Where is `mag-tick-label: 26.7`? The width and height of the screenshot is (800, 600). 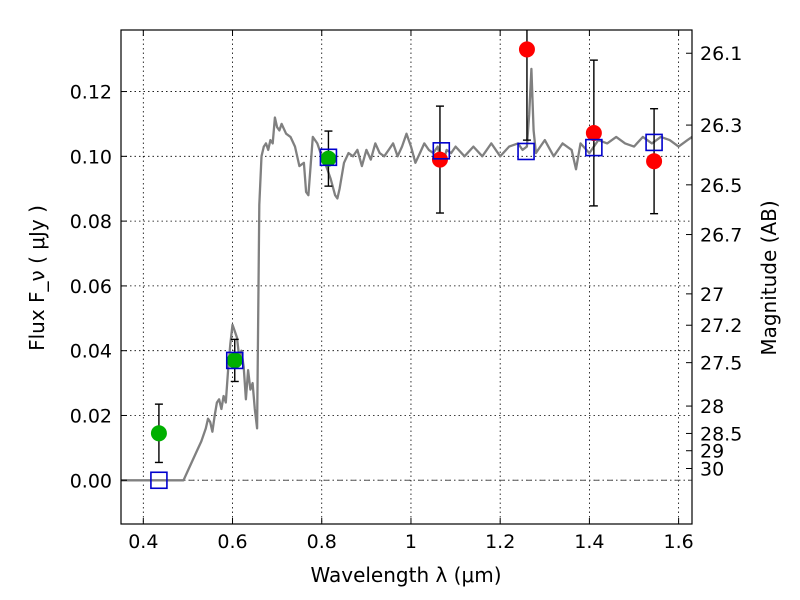 mag-tick-label: 26.7 is located at coordinates (721, 236).